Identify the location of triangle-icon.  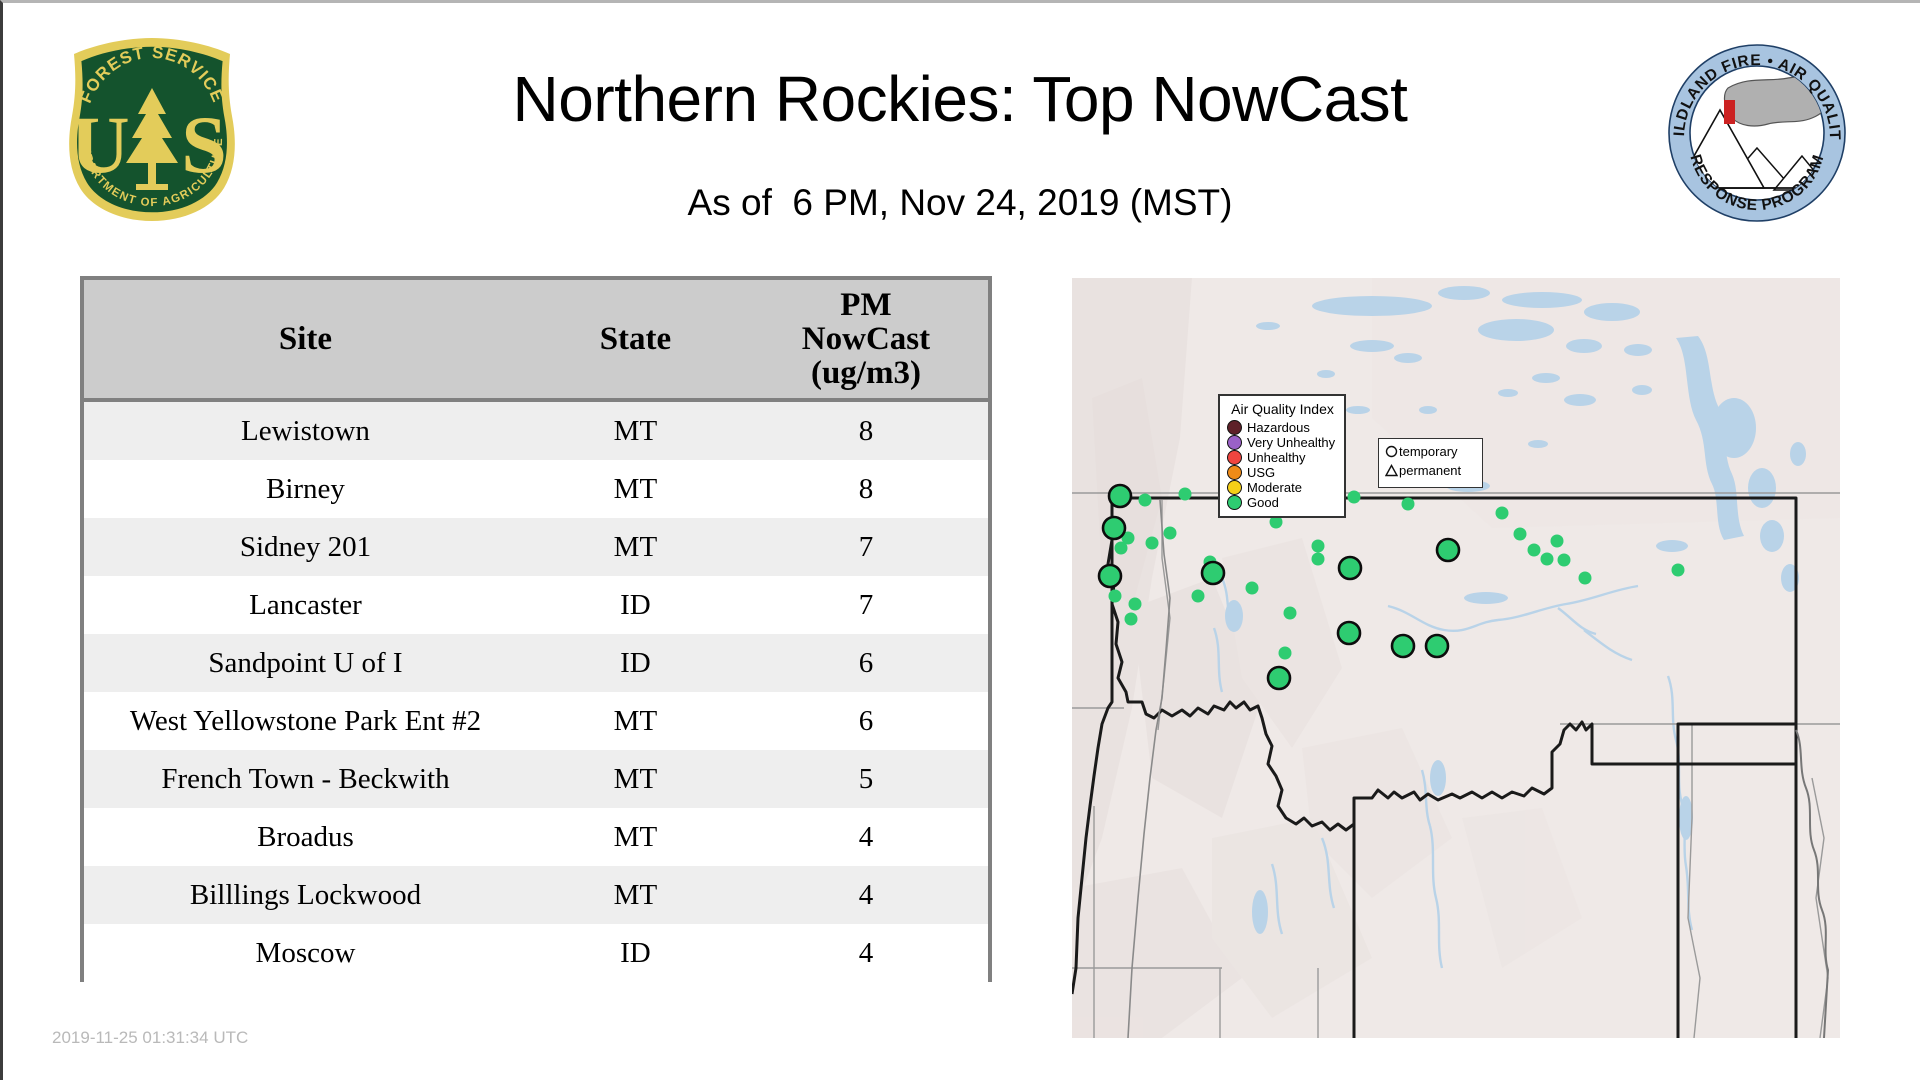
(1391, 470).